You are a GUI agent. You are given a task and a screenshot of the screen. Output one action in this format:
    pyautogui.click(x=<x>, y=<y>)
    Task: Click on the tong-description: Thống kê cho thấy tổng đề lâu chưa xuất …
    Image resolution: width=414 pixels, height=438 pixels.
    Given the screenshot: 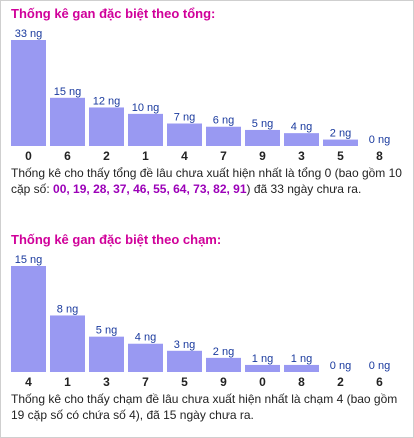 What is the action you would take?
    pyautogui.click(x=209, y=181)
    